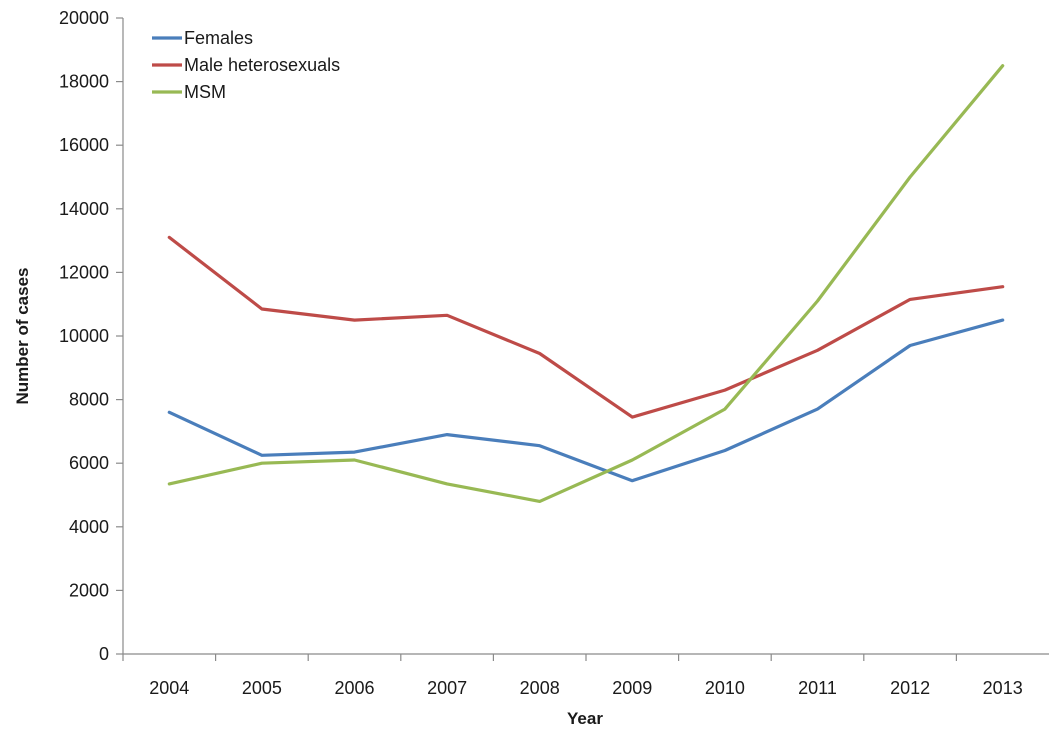 The width and height of the screenshot is (1049, 733). What do you see at coordinates (632, 688) in the screenshot?
I see `x-tick-label: 2009` at bounding box center [632, 688].